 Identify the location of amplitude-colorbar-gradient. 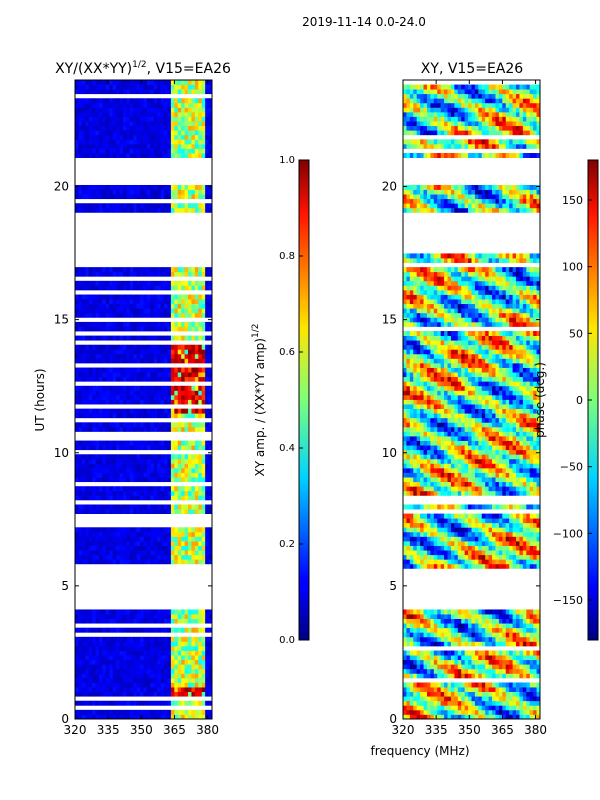
(304, 400).